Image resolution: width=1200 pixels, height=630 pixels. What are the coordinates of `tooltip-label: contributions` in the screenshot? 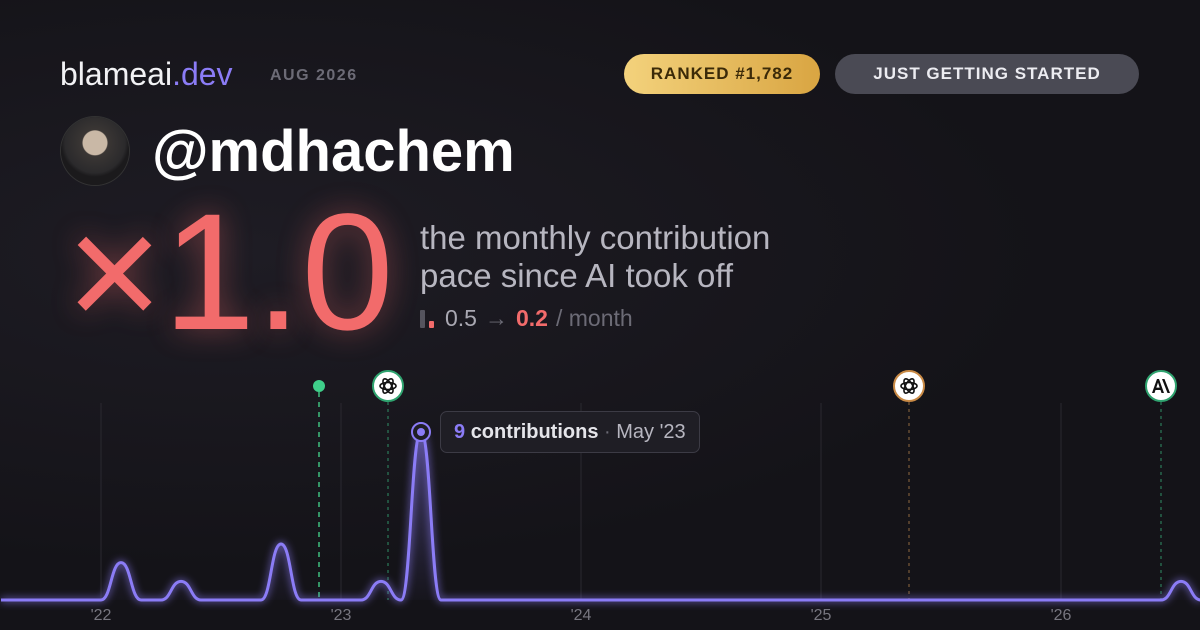 It's located at (534, 432).